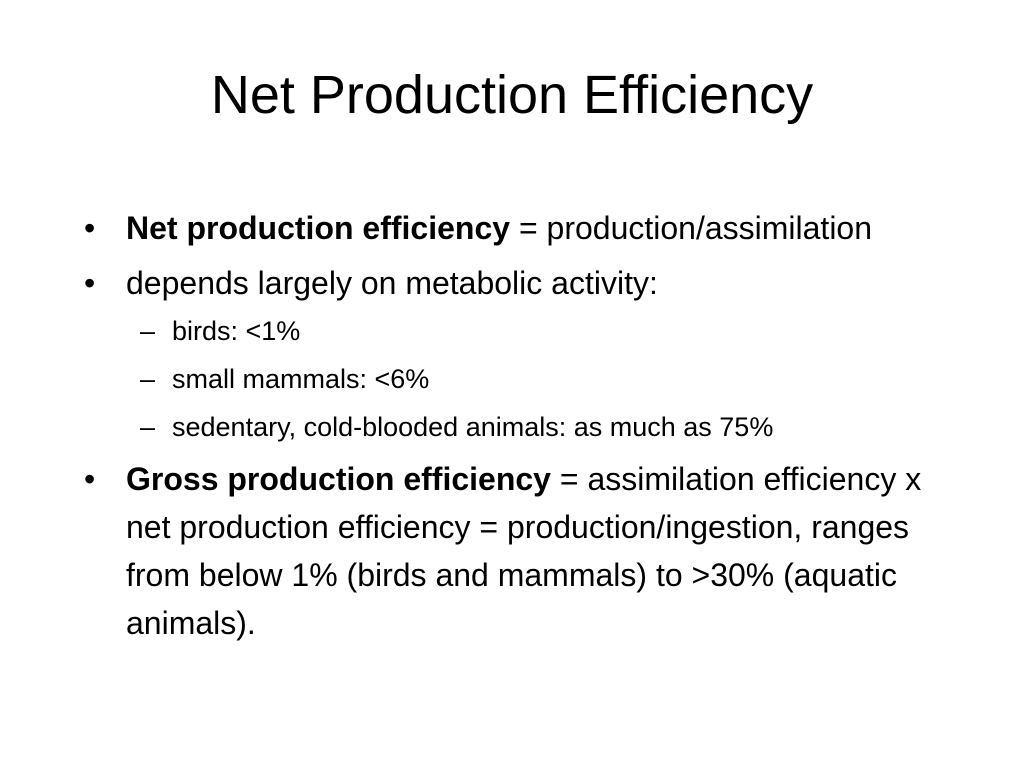 Image resolution: width=1024 pixels, height=768 pixels. I want to click on sub-bullet-text: small mammals: <6%, so click(301, 379).